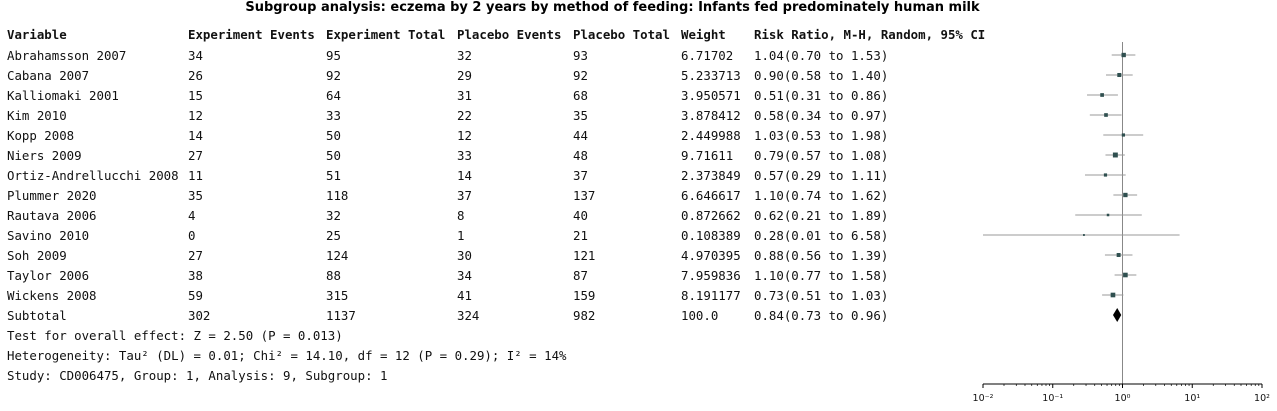 This screenshot has height=411, width=1277. What do you see at coordinates (464, 255) in the screenshot?
I see `table-cell: 30` at bounding box center [464, 255].